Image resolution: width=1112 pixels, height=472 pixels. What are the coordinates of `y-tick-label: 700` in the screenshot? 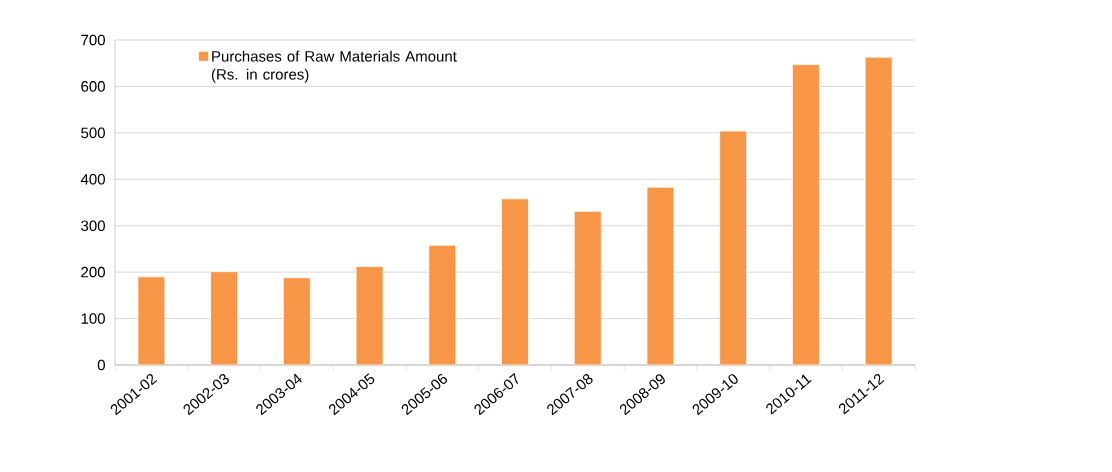 It's located at (93, 40).